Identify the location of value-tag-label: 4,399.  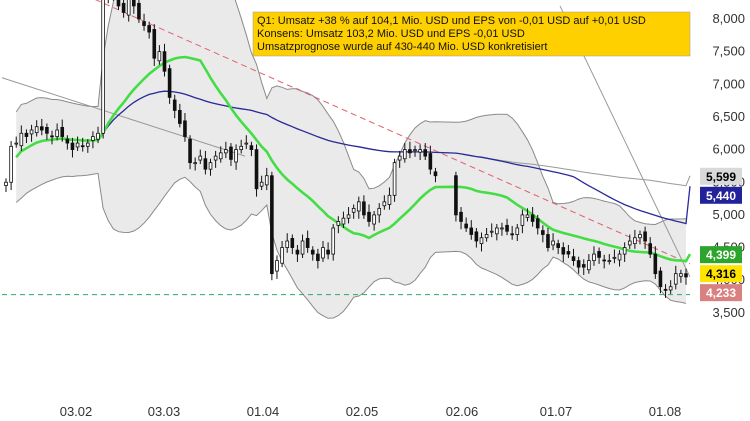
(721, 255).